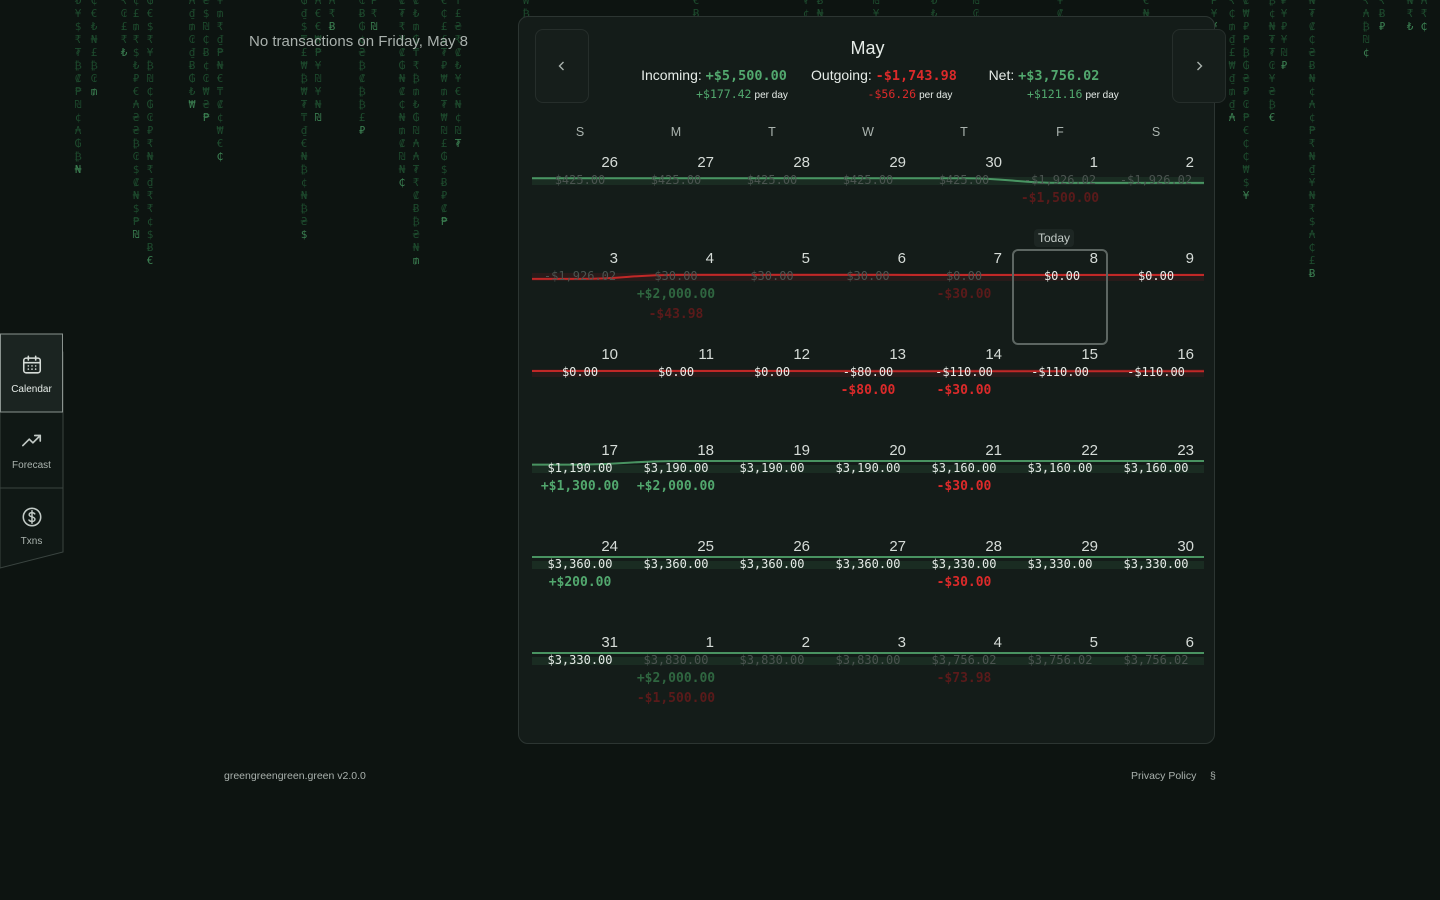 The image size is (1440, 900). I want to click on month-title: May, so click(867, 48).